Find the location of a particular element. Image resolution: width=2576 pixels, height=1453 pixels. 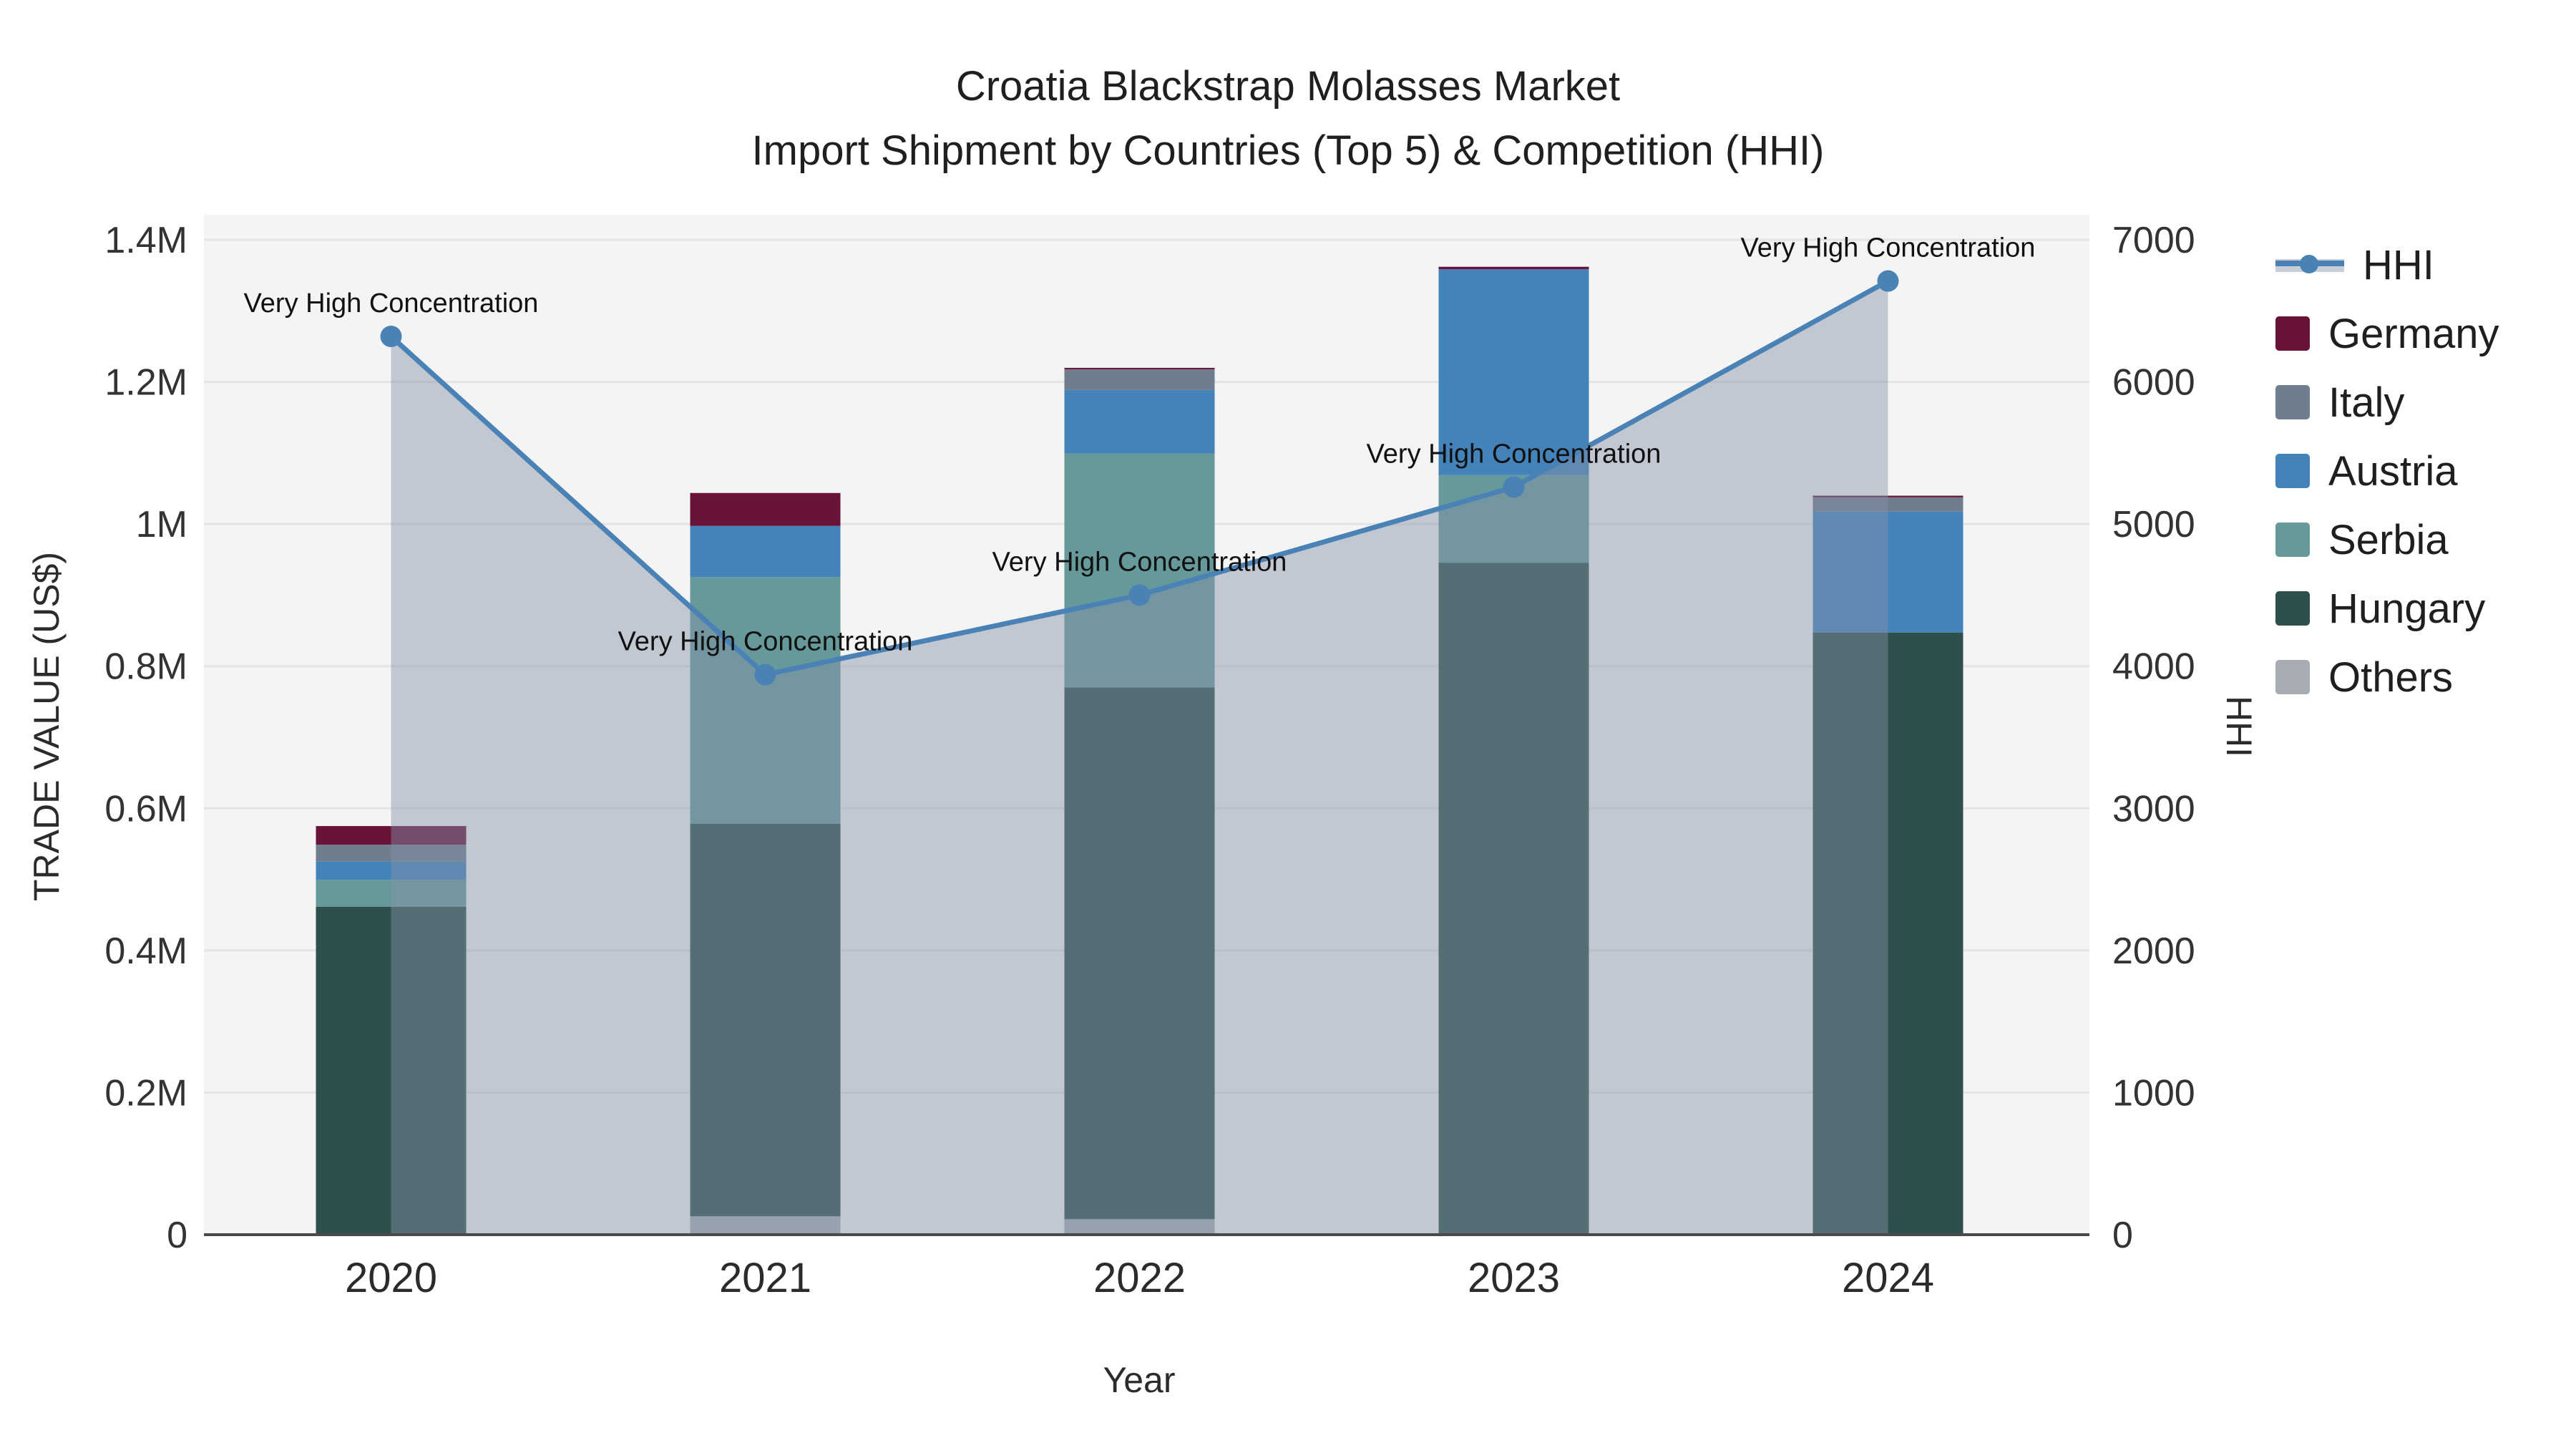

legend-item-germany: Germany is located at coordinates (2387, 333).